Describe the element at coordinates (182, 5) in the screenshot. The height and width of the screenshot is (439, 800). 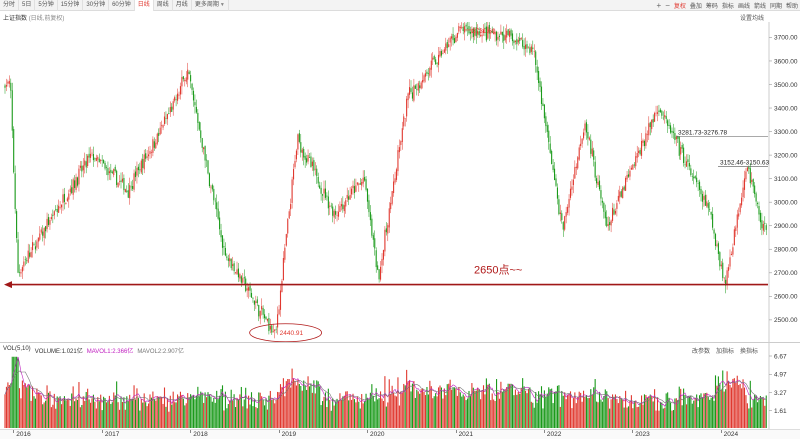
I see `tab-period-8: 月线` at that location.